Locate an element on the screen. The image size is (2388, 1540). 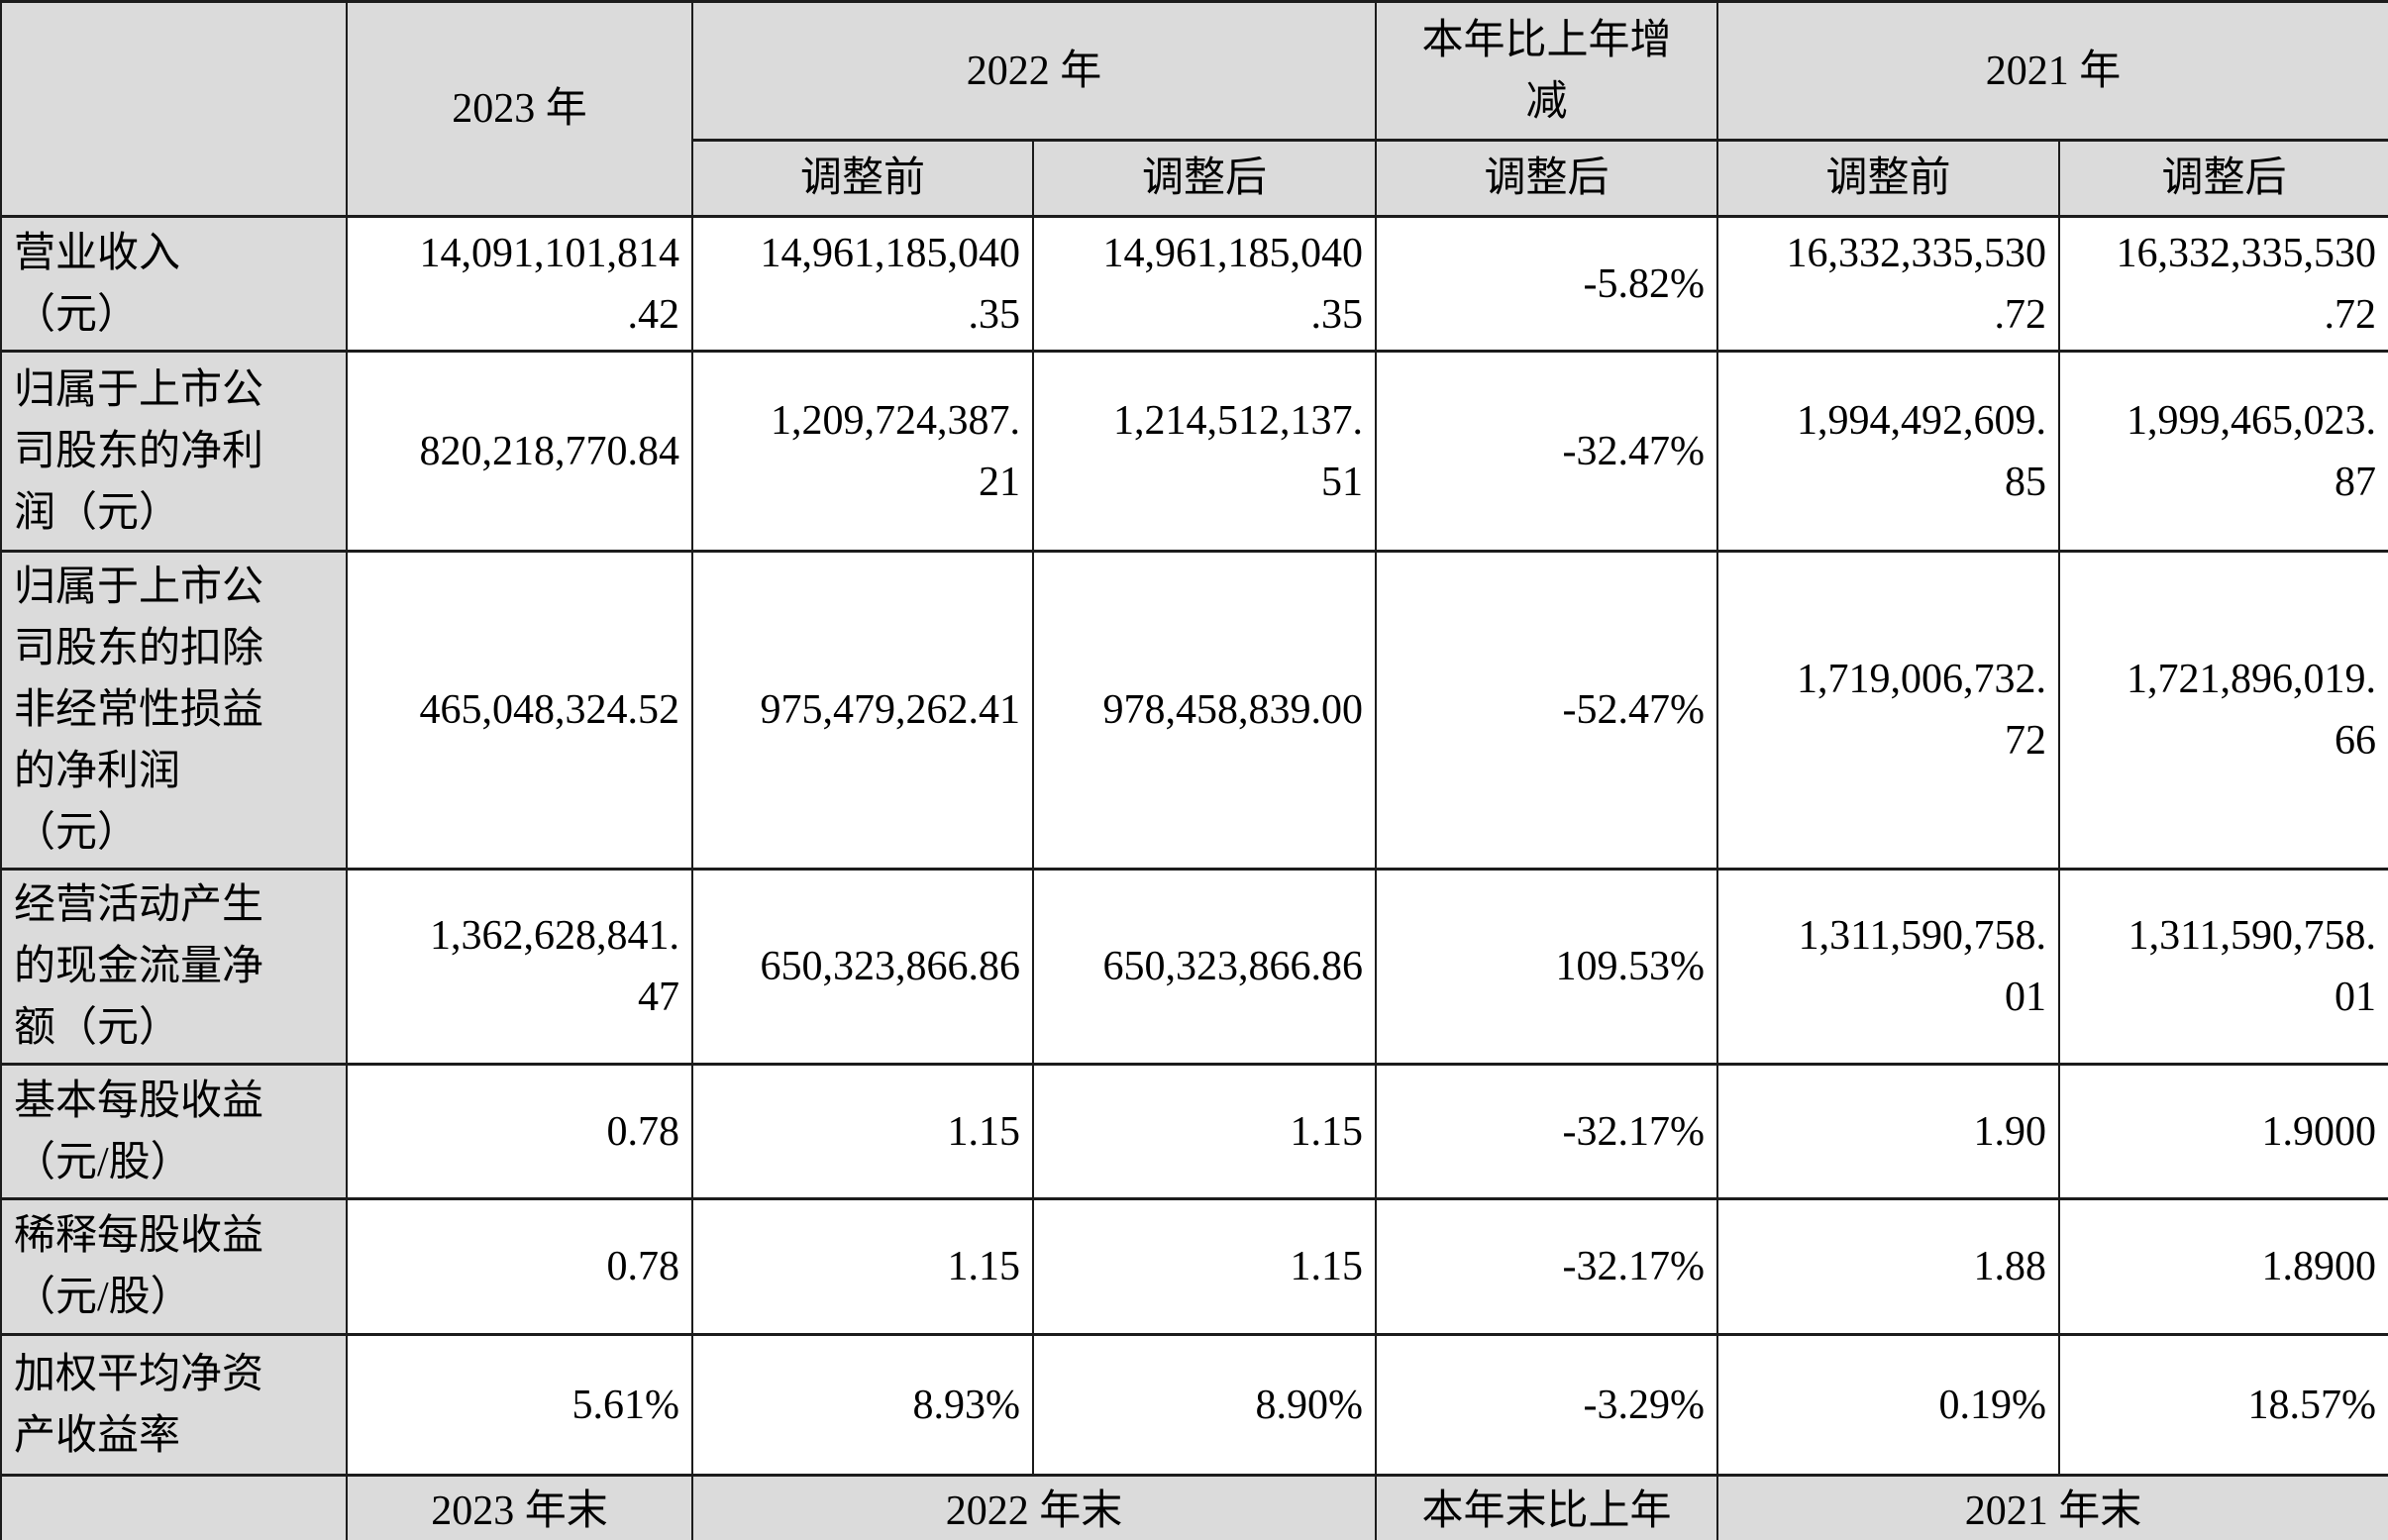
value-cell: -5.82% is located at coordinates (1547, 284).